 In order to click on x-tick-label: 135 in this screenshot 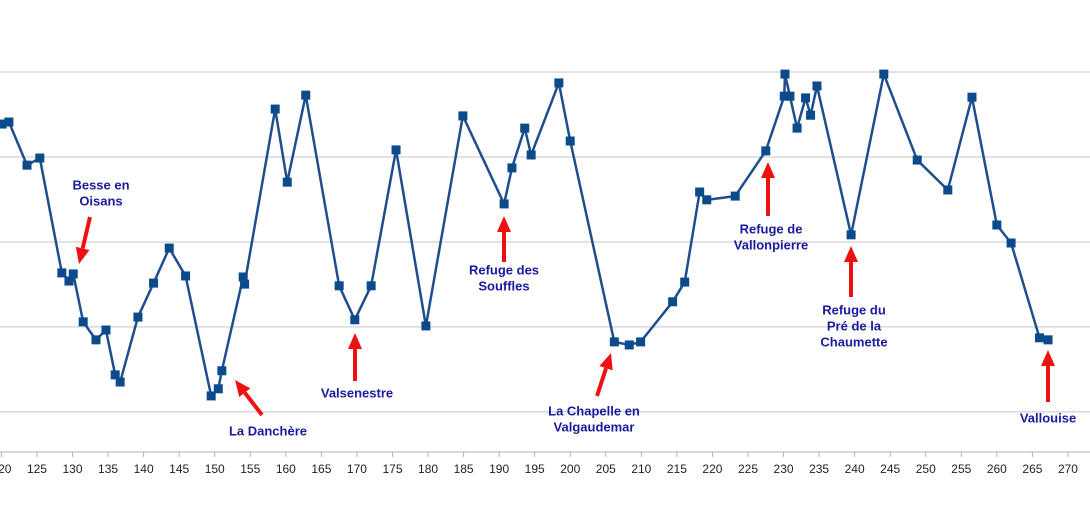, I will do `click(108, 469)`.